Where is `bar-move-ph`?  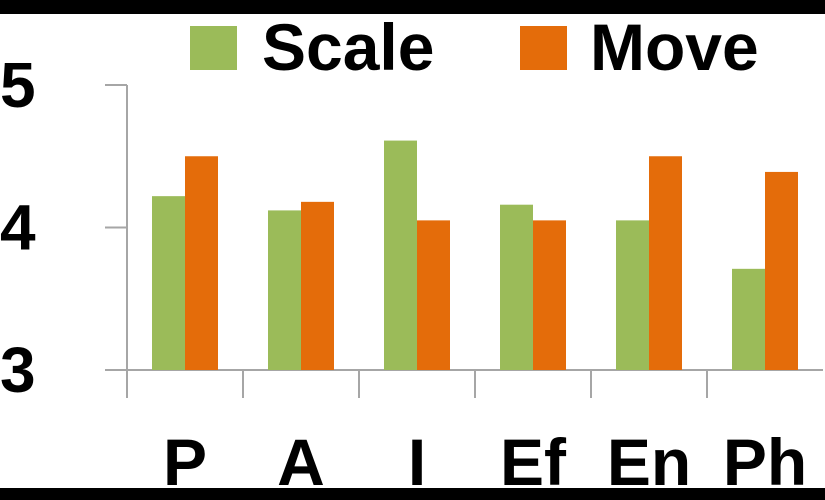
bar-move-ph is located at coordinates (781, 270).